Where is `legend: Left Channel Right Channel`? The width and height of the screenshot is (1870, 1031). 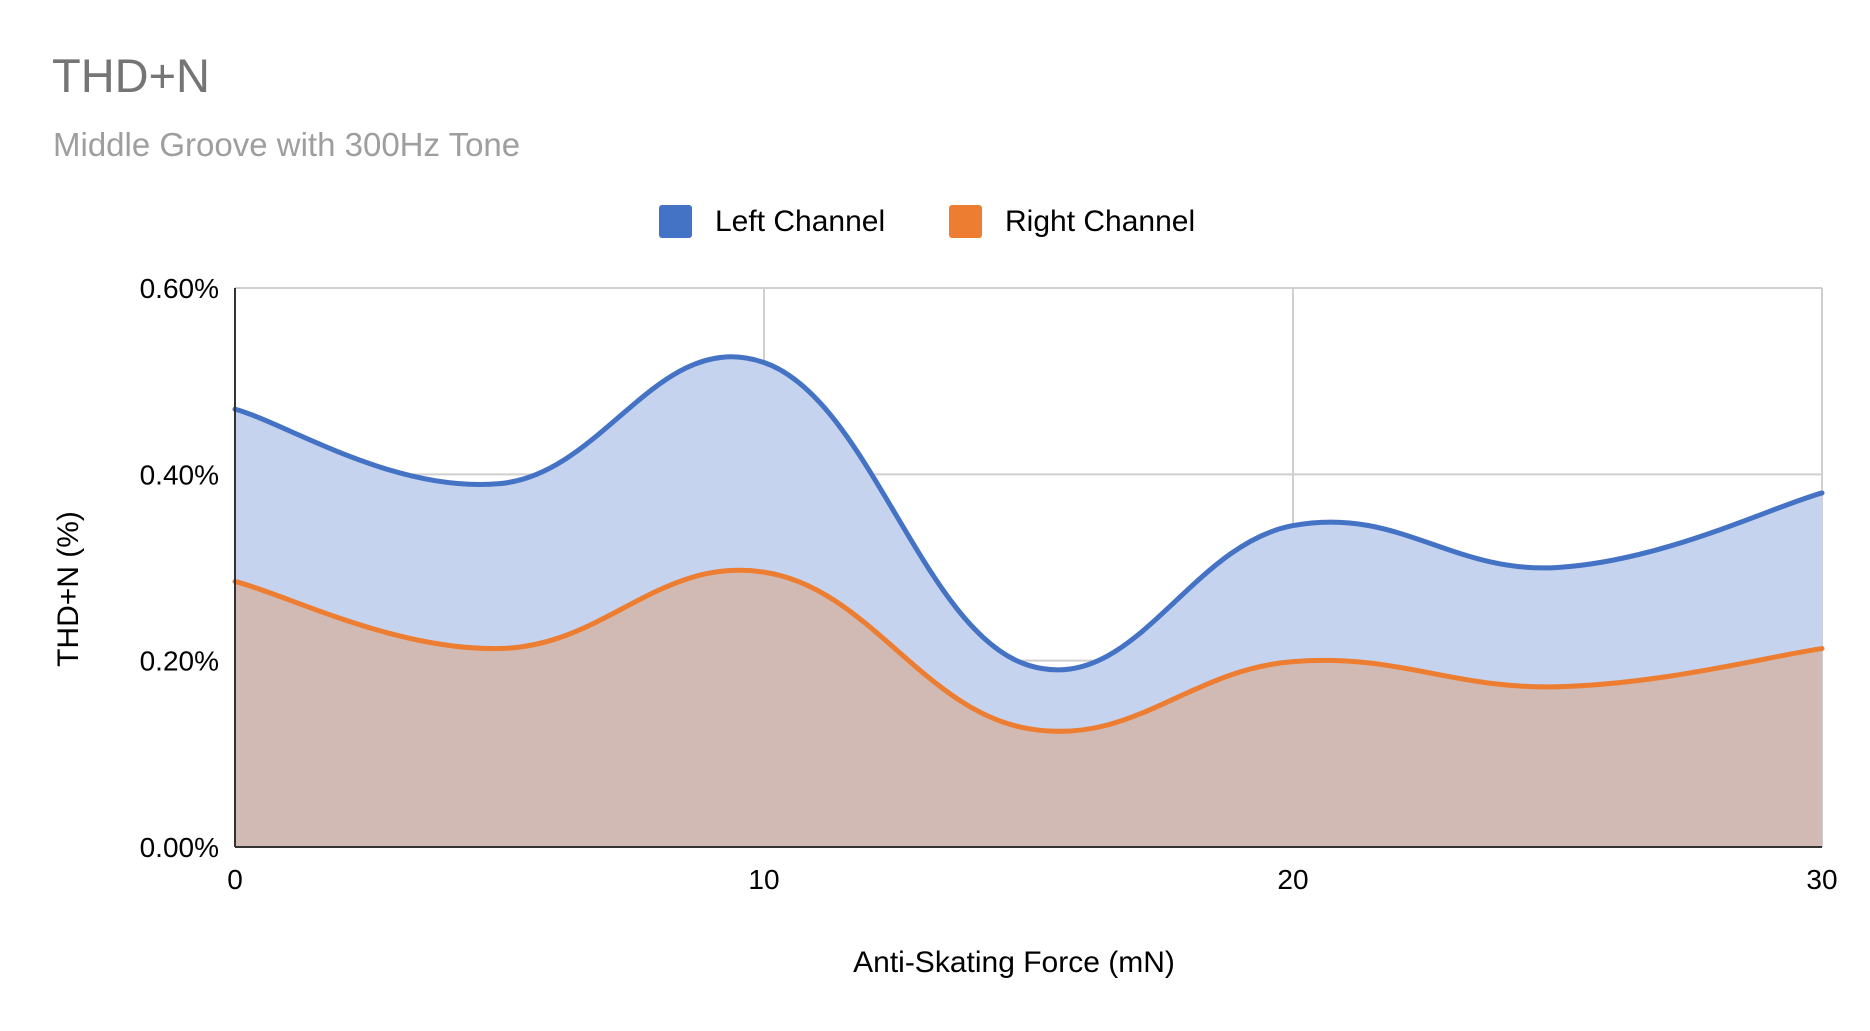 legend: Left Channel Right Channel is located at coordinates (927, 221).